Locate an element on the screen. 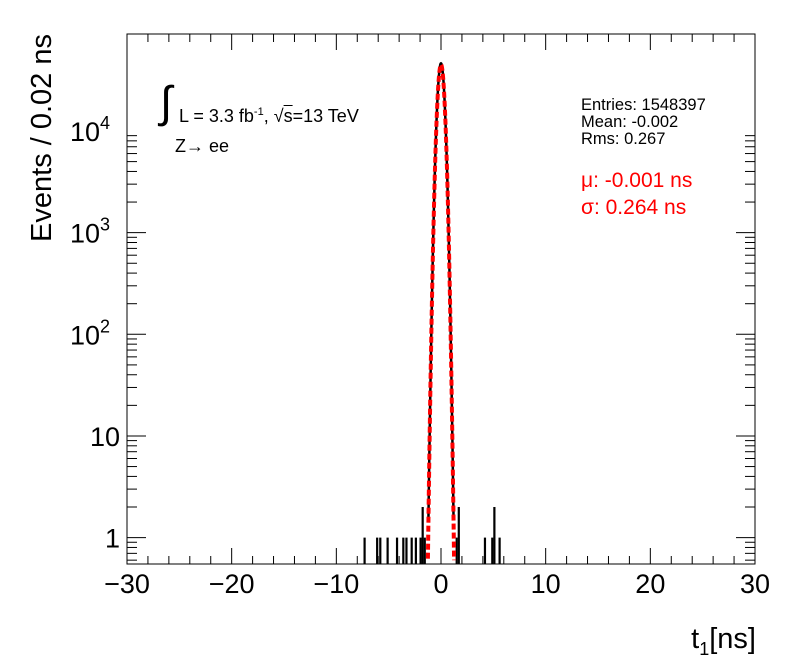 The width and height of the screenshot is (796, 672). y-tick-label: 10 is located at coordinates (105, 437).